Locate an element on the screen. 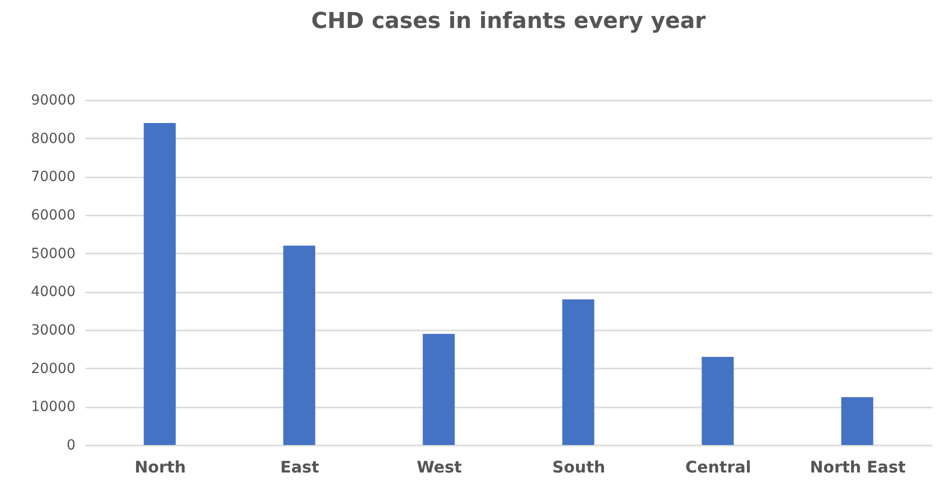 This screenshot has height=485, width=952. y-tick-label: 80000 is located at coordinates (53, 138).